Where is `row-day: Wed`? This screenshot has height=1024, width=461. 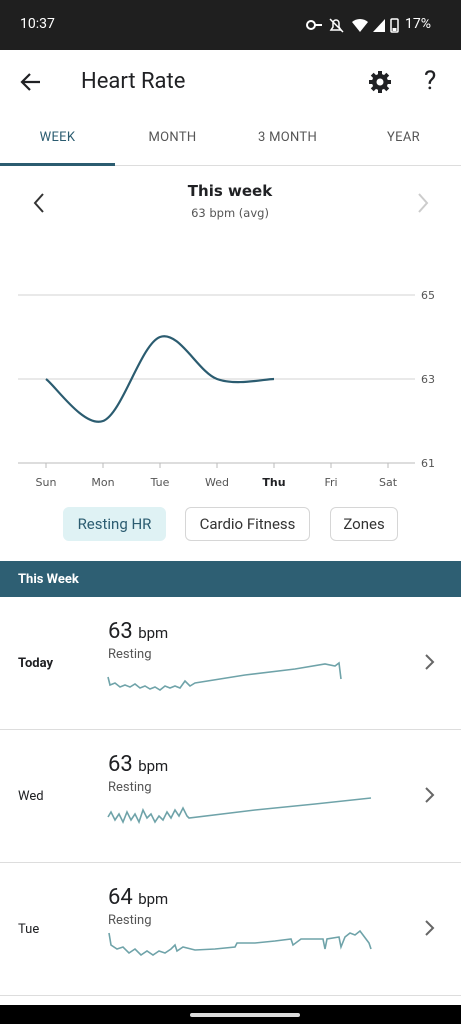 row-day: Wed is located at coordinates (31, 796).